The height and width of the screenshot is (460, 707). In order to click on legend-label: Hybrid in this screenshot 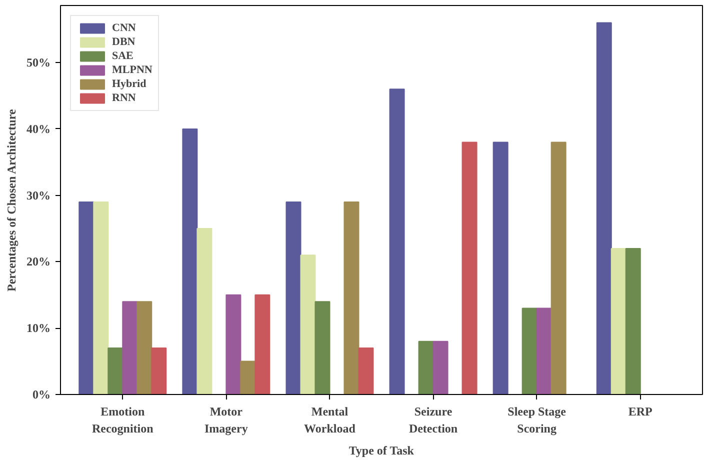, I will do `click(129, 84)`.